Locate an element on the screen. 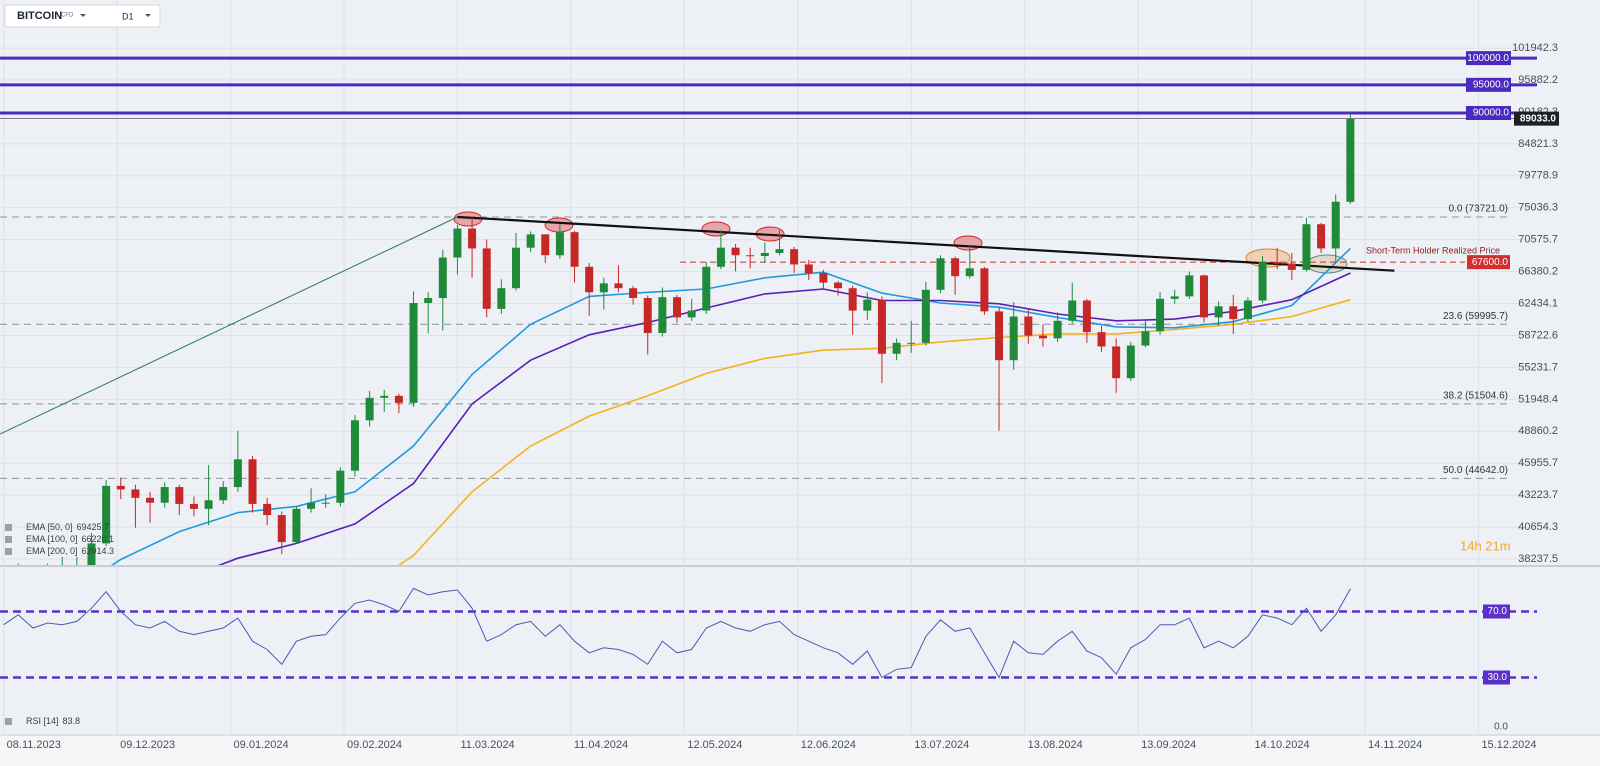 Image resolution: width=1600 pixels, height=766 pixels. legend-value: 66220.1 is located at coordinates (98, 539).